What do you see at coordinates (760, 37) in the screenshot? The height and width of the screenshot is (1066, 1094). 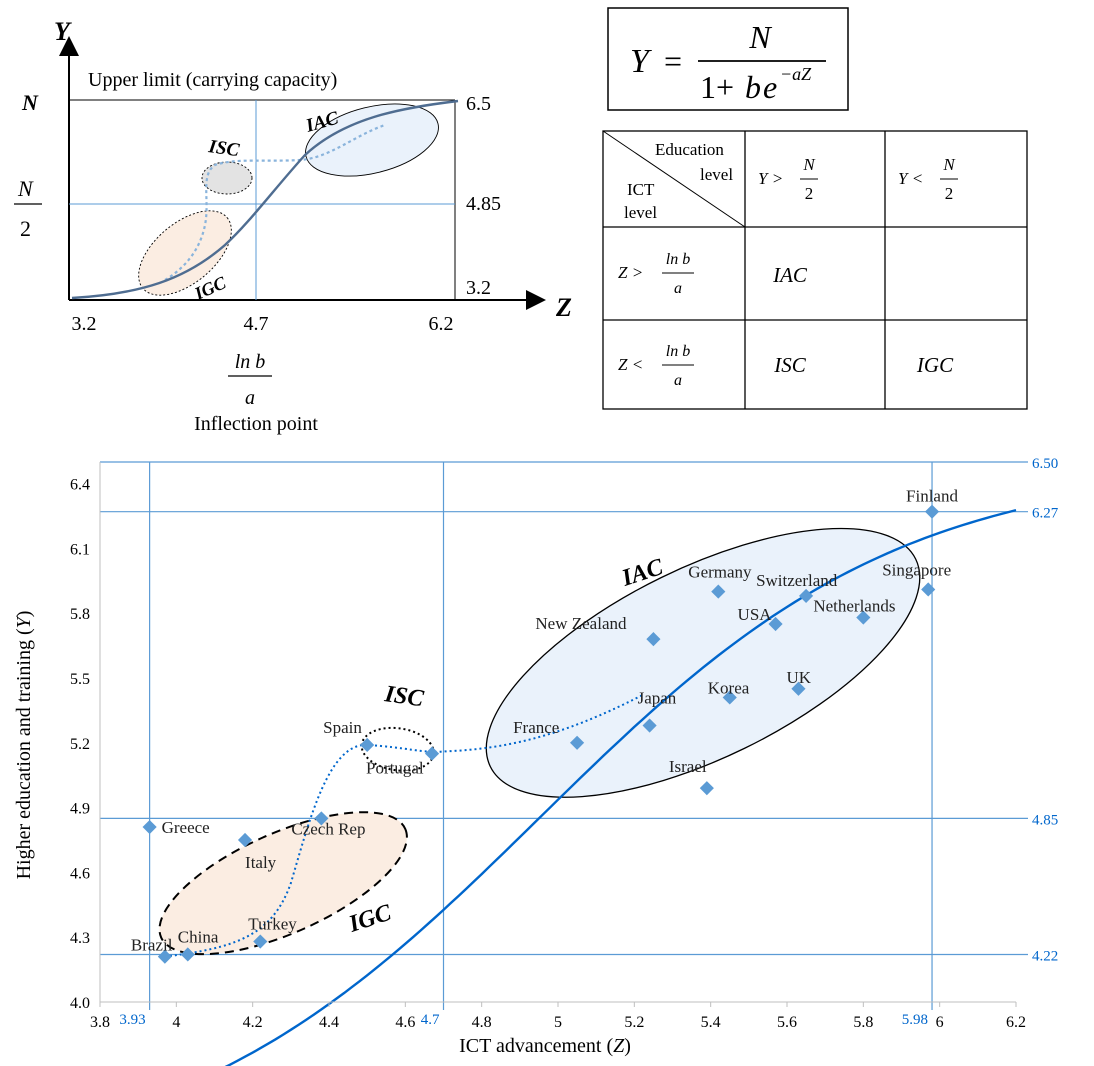 I see `formula-numerator: N` at bounding box center [760, 37].